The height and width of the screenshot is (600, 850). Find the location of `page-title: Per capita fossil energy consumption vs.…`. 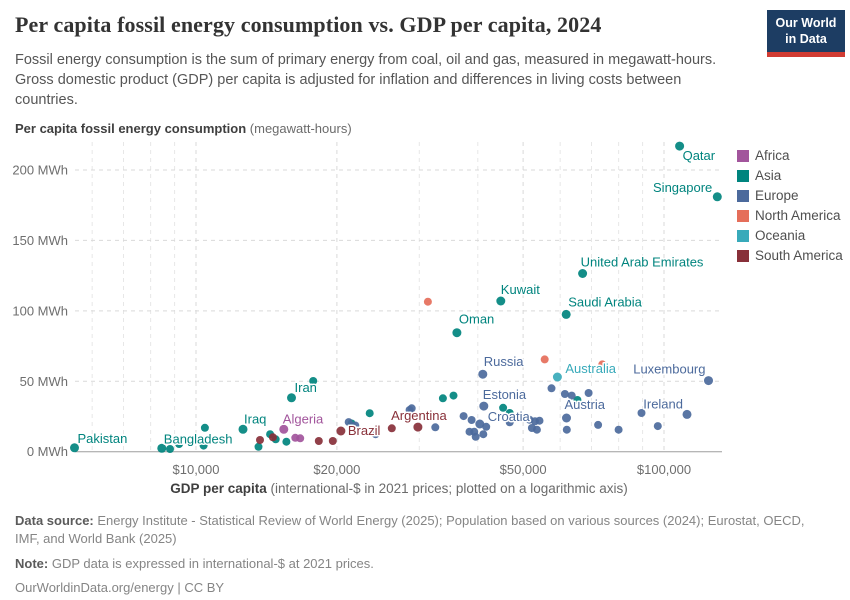

page-title: Per capita fossil energy consumption vs.… is located at coordinates (308, 24).